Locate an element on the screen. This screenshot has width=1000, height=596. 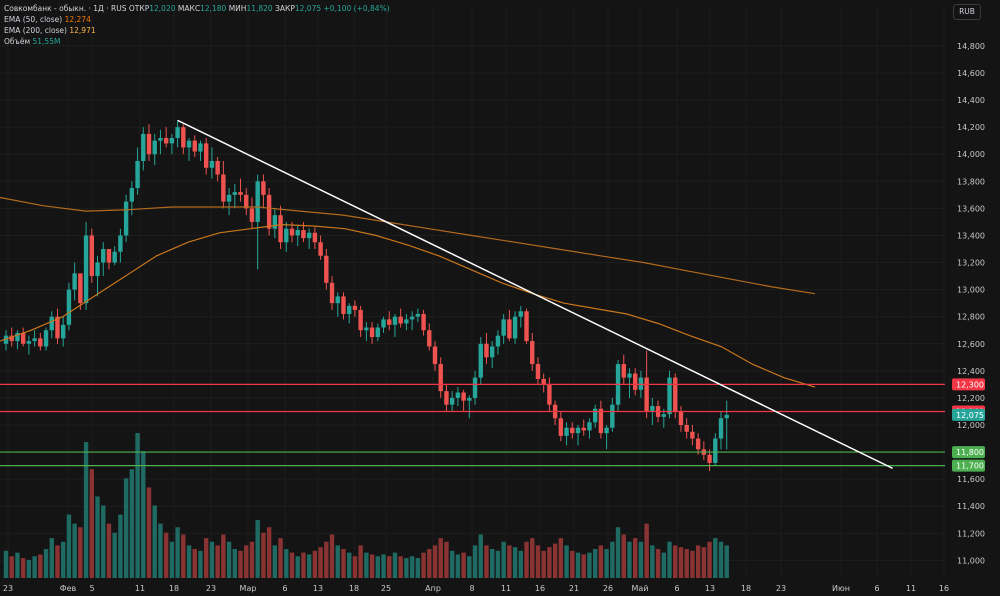
y-tick-label: 12,400 is located at coordinates (971, 371).